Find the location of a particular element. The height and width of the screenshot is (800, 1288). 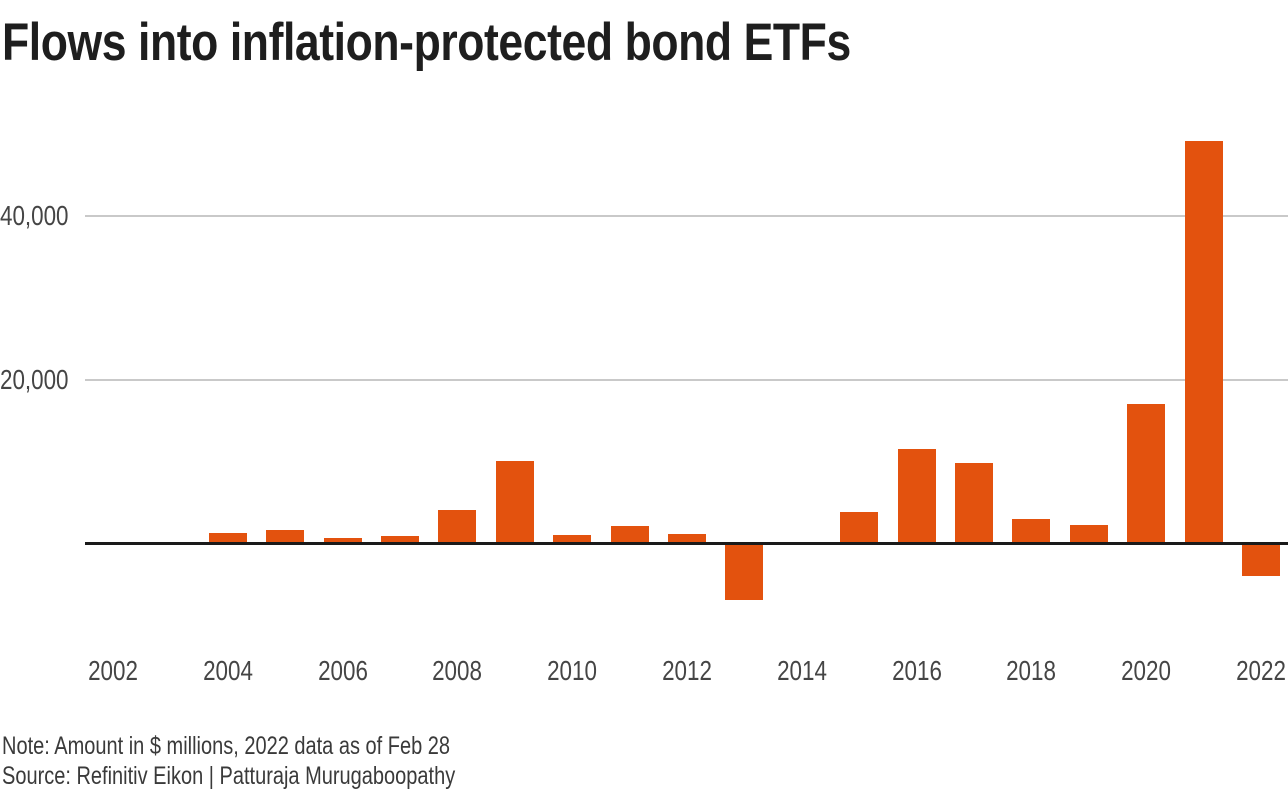

x-axis-label-2012: 2012 is located at coordinates (687, 670).